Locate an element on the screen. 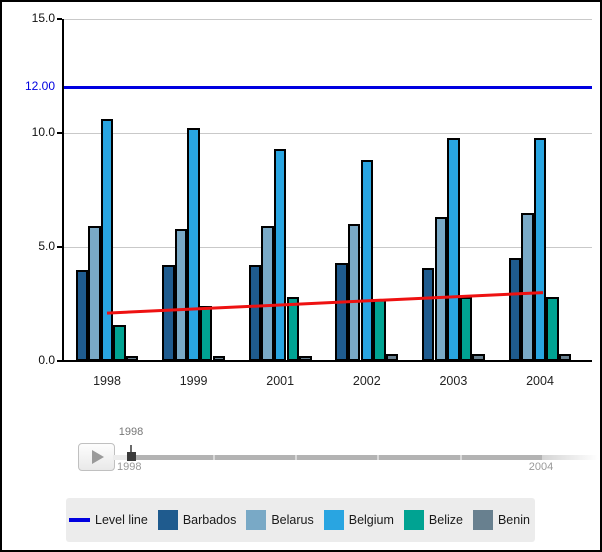 This screenshot has height=552, width=602. bar-barbados-2002 is located at coordinates (341, 311).